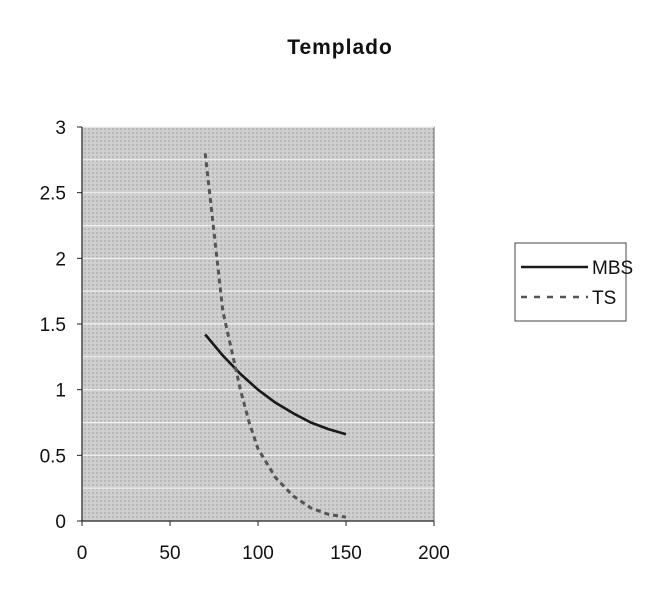 The image size is (654, 598). I want to click on y-tick-label: 1, so click(60, 391).